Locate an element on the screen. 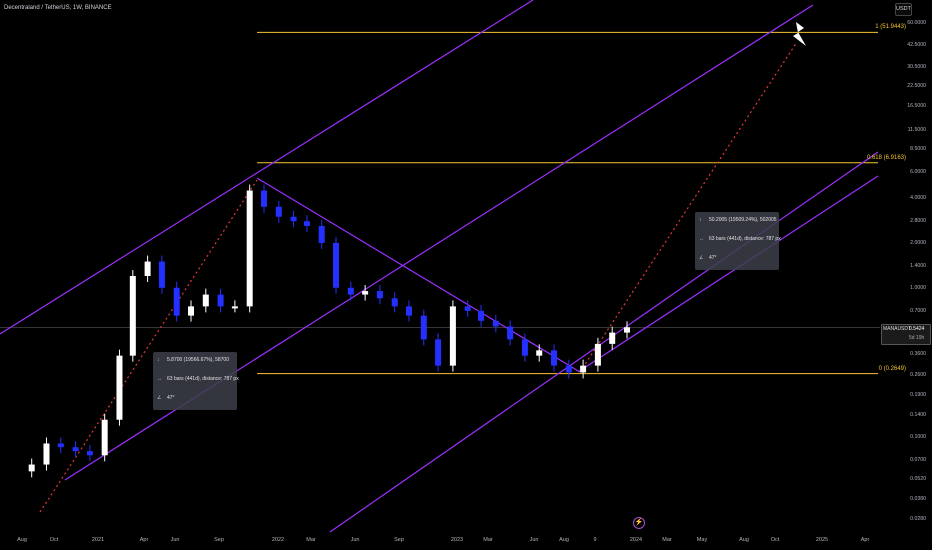 Image resolution: width=932 pixels, height=550 pixels. y-tick-label: 0.3600 is located at coordinates (918, 353).